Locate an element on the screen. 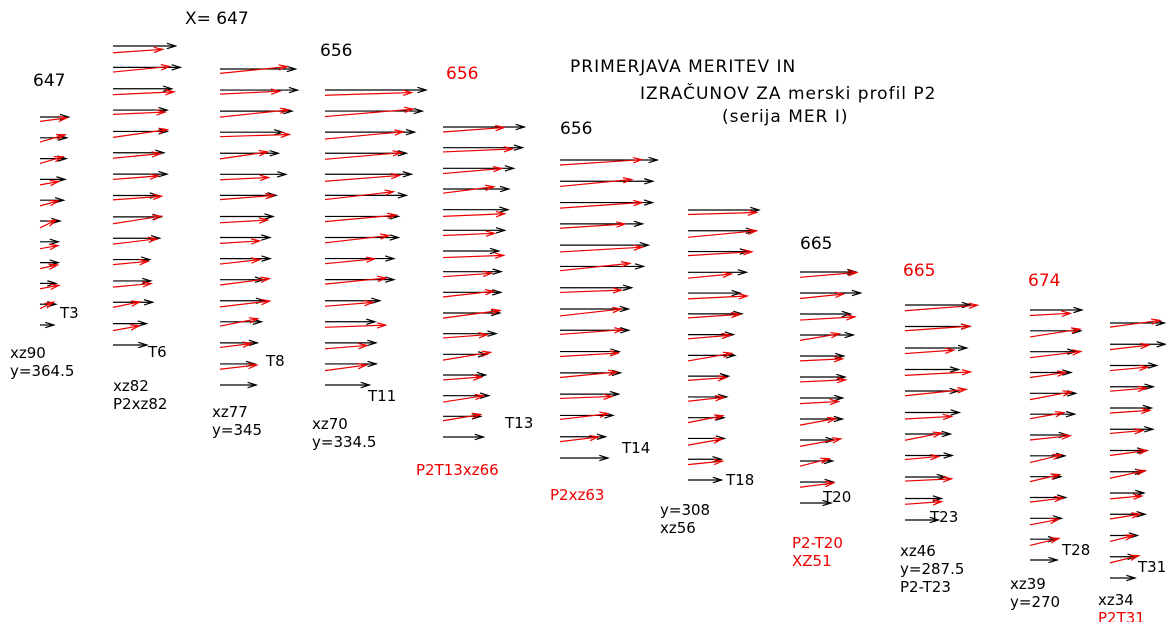 The image size is (1166, 622). profile-t-label: T13 is located at coordinates (518, 423).